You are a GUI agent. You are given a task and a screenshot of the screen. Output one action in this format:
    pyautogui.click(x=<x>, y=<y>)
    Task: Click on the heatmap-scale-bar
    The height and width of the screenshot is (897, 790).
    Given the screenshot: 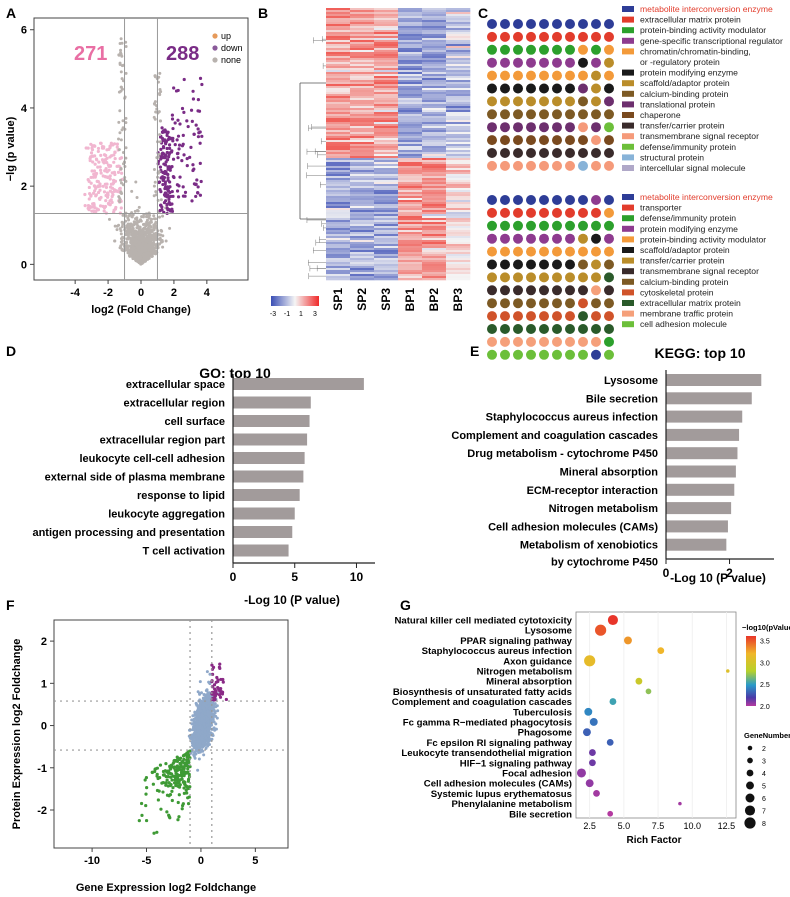 What is the action you would take?
    pyautogui.click(x=295, y=301)
    